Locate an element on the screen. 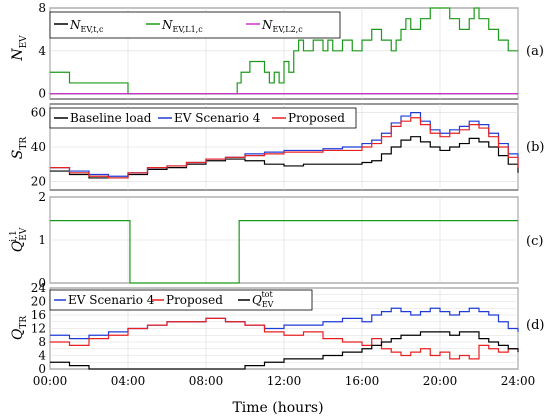 This screenshot has height=418, width=550. svg-text: QTR is located at coordinates (19, 328).